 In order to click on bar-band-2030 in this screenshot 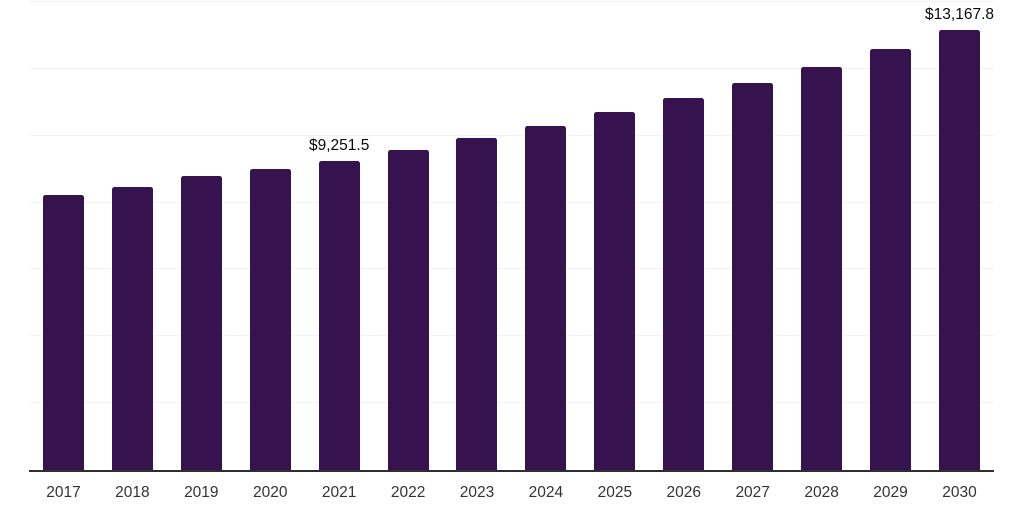, I will do `click(959, 236)`.